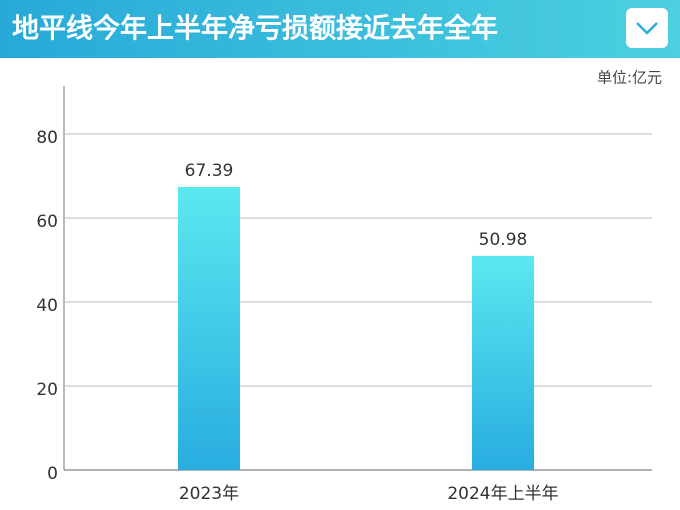 This screenshot has height=510, width=680. Describe the element at coordinates (47, 222) in the screenshot. I see `y-tick-label: 60` at that location.